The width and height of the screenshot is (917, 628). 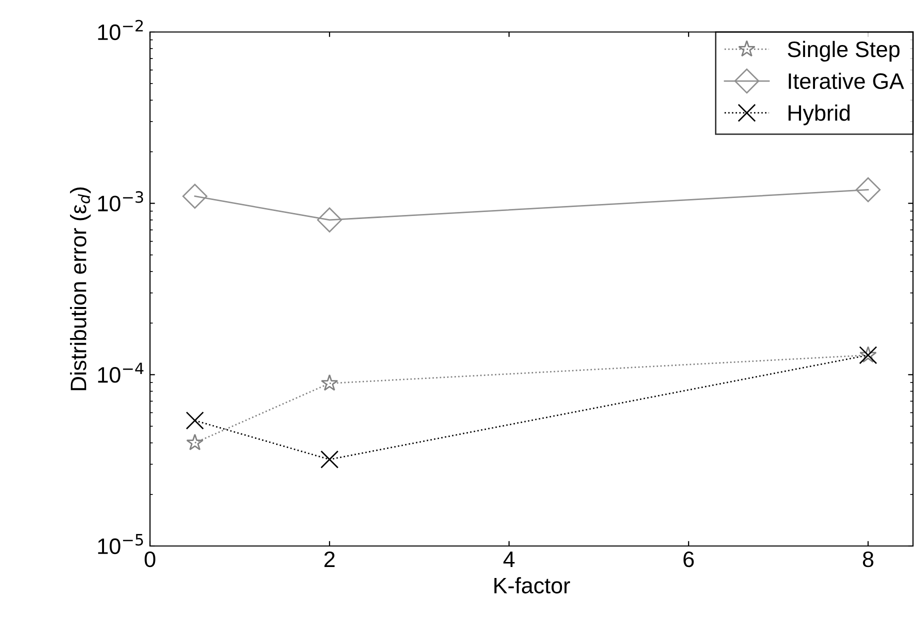 What do you see at coordinates (509, 559) in the screenshot?
I see `x-tick-label: 4` at bounding box center [509, 559].